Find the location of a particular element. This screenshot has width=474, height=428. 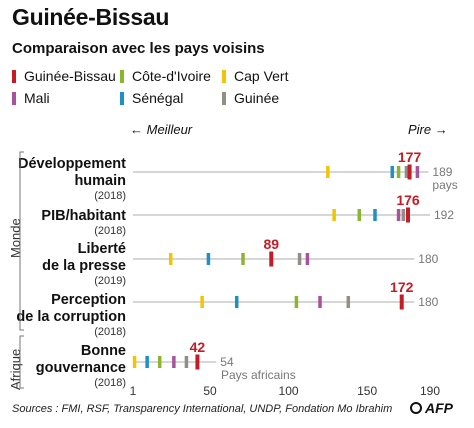

highlight-rank-label: 42 is located at coordinates (198, 347).